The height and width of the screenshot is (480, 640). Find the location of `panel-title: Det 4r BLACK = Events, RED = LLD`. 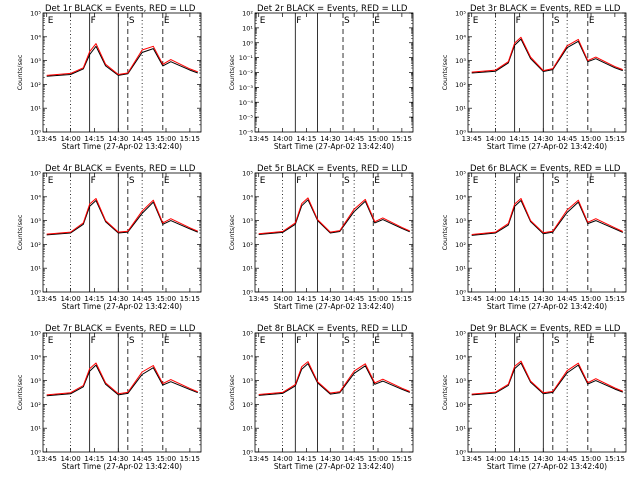

panel-title: Det 4r BLACK = Events, RED = LLD is located at coordinates (120, 169).